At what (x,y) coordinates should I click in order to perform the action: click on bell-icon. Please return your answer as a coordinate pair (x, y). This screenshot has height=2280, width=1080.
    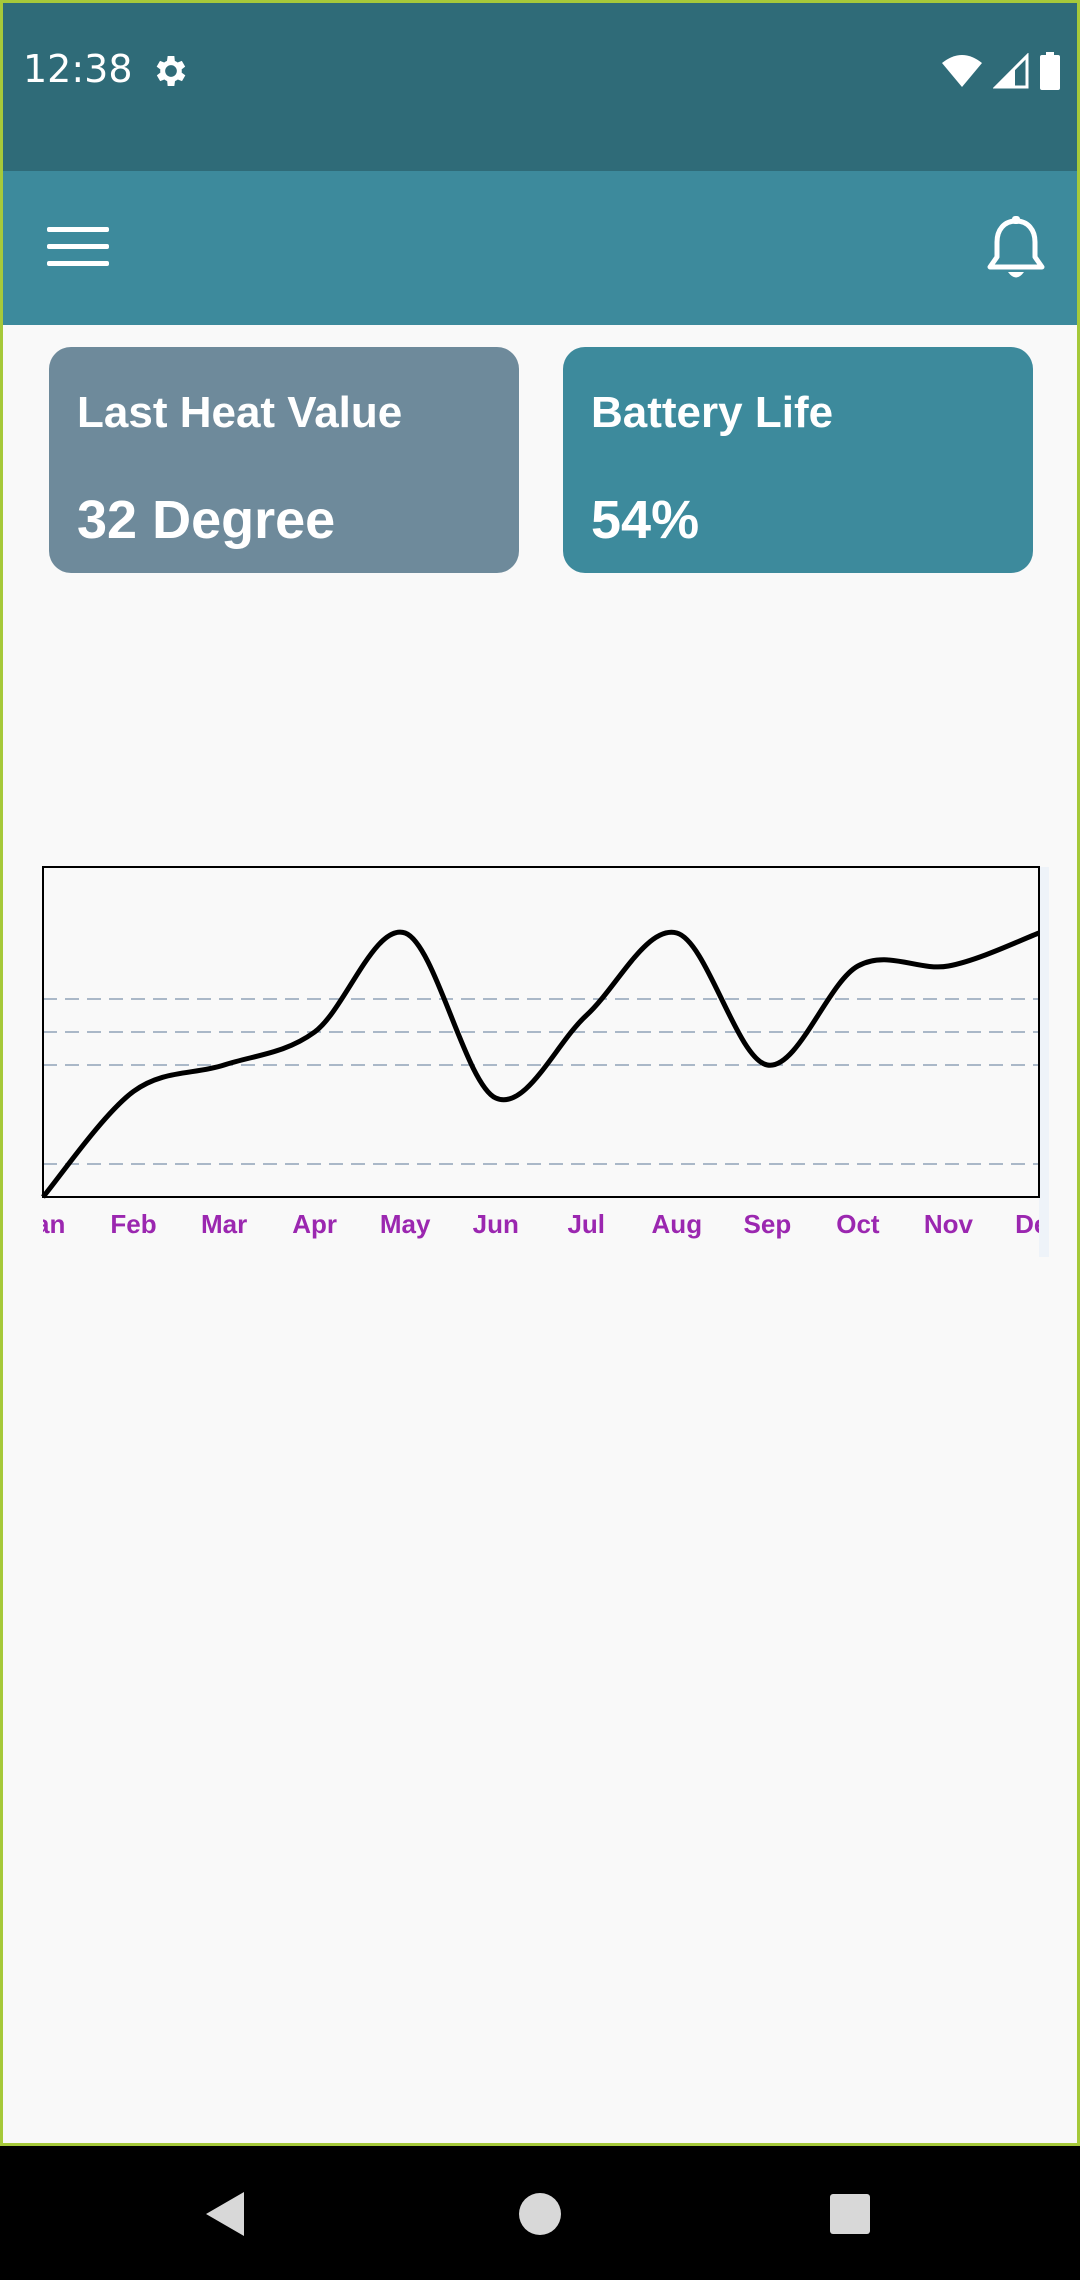
    Looking at the image, I should click on (1016, 250).